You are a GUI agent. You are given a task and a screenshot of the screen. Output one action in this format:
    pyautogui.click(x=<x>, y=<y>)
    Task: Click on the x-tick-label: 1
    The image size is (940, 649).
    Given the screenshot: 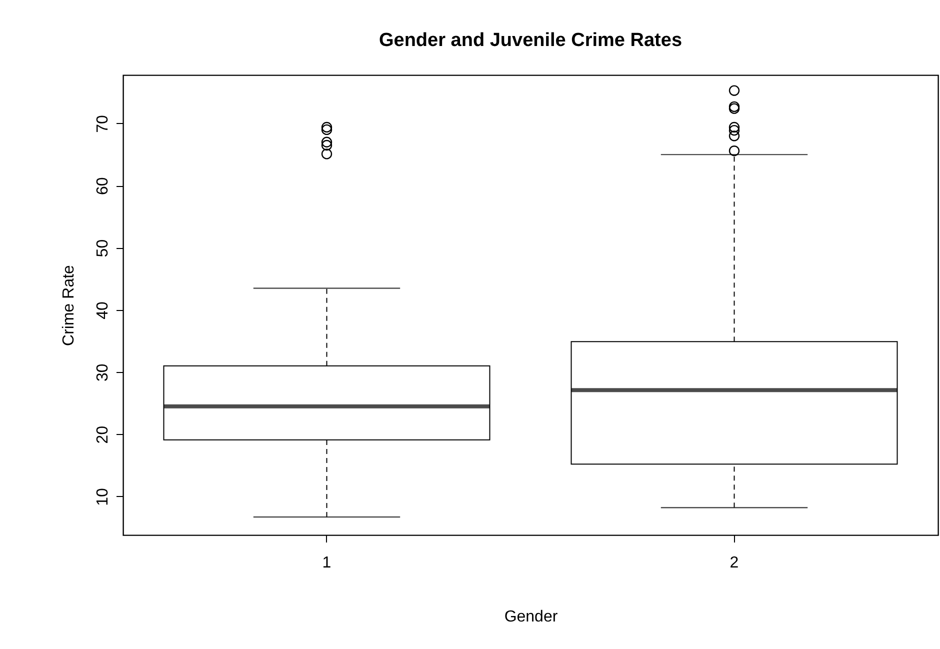 What is the action you would take?
    pyautogui.click(x=327, y=563)
    